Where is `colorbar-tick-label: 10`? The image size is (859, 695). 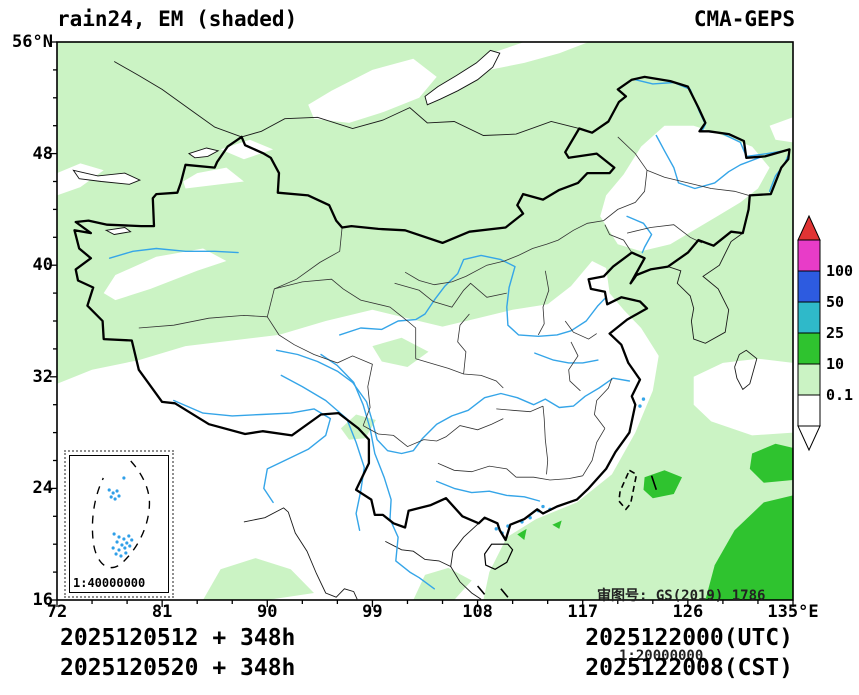 colorbar-tick-label: 10 is located at coordinates (835, 364).